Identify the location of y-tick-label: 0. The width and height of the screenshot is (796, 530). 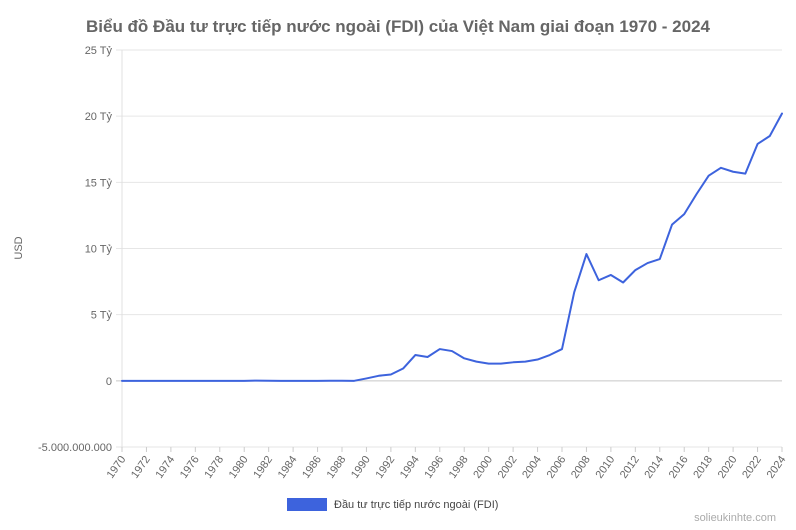
(109, 382).